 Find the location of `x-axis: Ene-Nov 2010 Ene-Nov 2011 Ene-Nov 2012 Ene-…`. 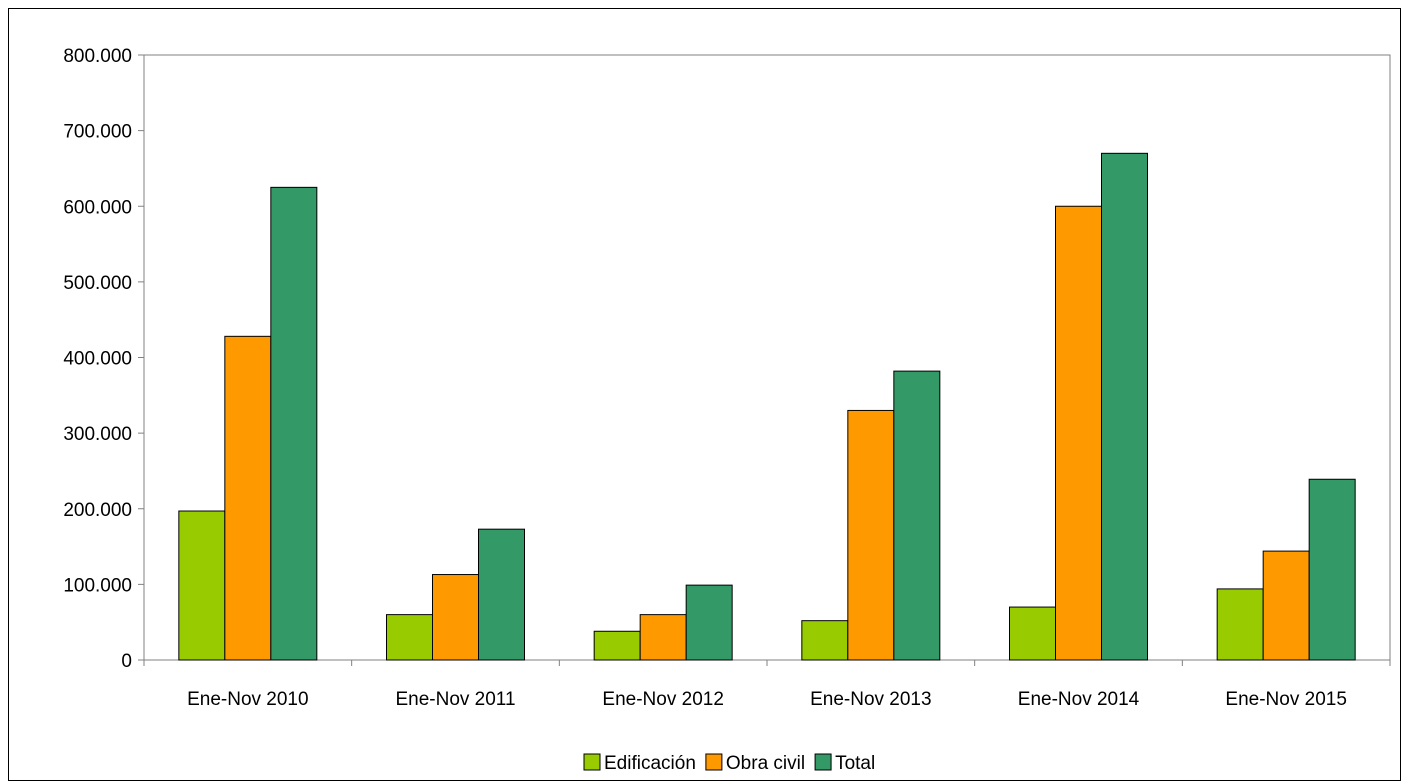

x-axis: Ene-Nov 2010 Ene-Nov 2011 Ene-Nov 2012 Ene-… is located at coordinates (767, 684).